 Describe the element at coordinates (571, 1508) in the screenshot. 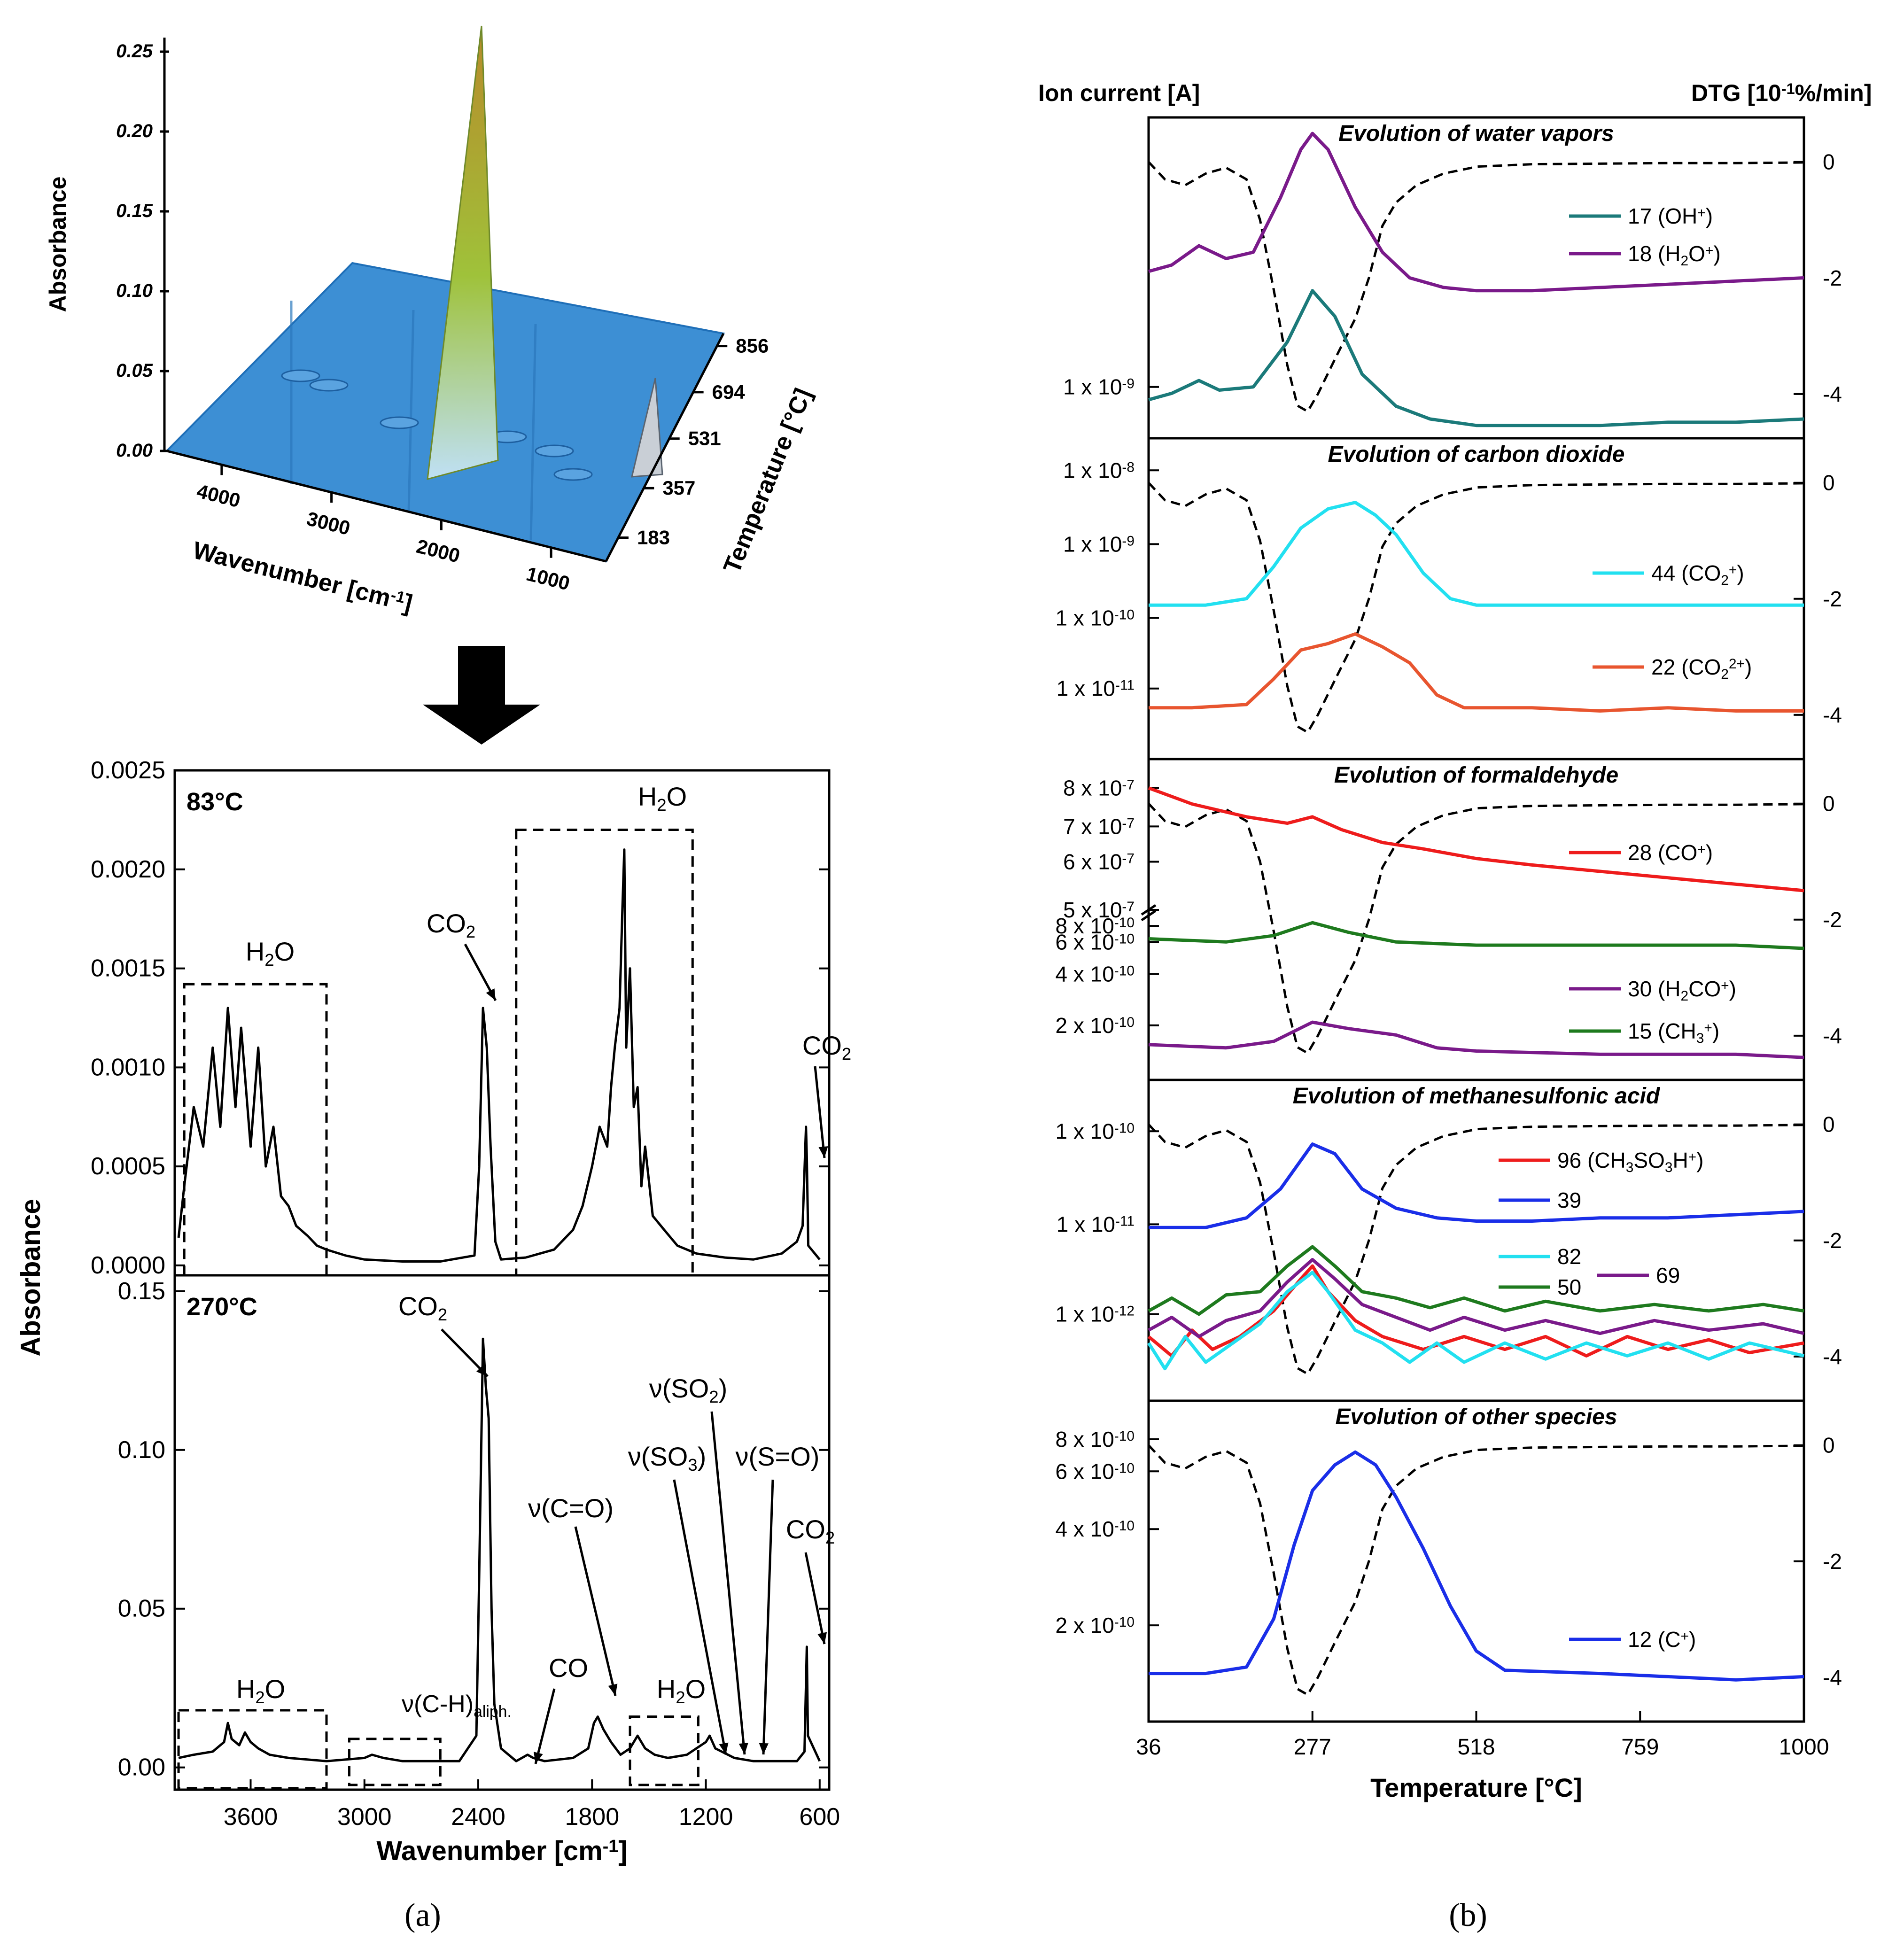

I see `annotation-vco: ν(C=O)` at that location.